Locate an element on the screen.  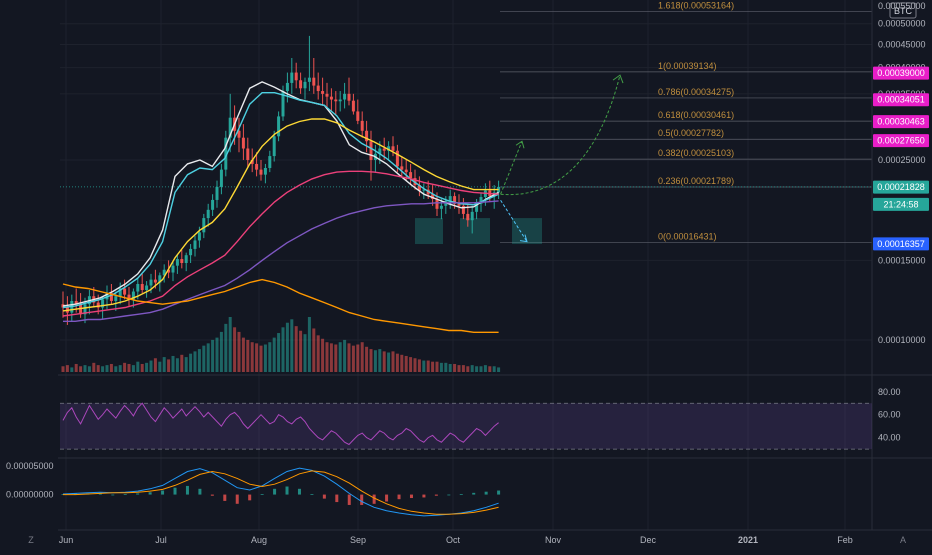
price-badge-label: 0.00039000 is located at coordinates (901, 73).